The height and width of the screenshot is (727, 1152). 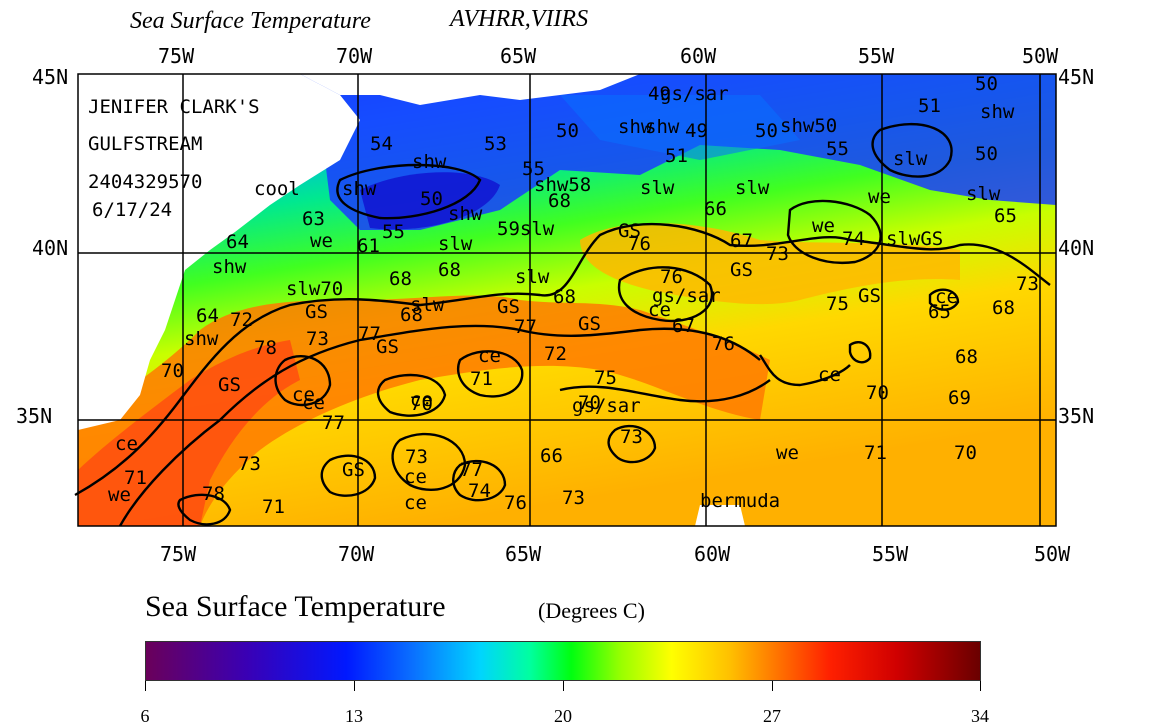 What do you see at coordinates (354, 56) in the screenshot?
I see `lon-label-top-70w: 70W` at bounding box center [354, 56].